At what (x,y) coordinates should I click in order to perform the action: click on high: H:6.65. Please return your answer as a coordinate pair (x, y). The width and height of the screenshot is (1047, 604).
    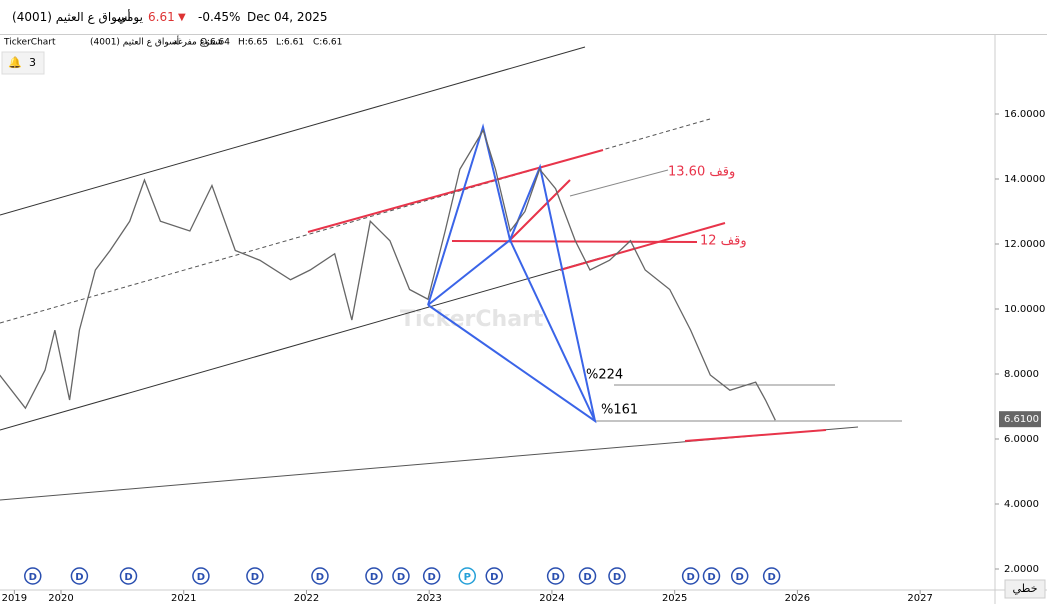
    Looking at the image, I should click on (253, 43).